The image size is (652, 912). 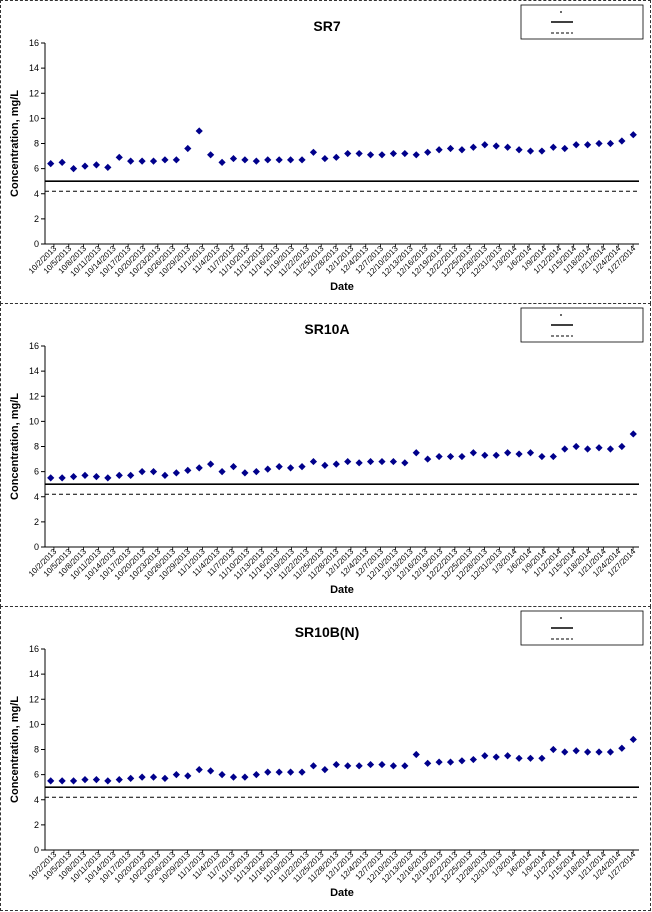 I want to click on y-tick-label: 14, so click(x=34, y=68).